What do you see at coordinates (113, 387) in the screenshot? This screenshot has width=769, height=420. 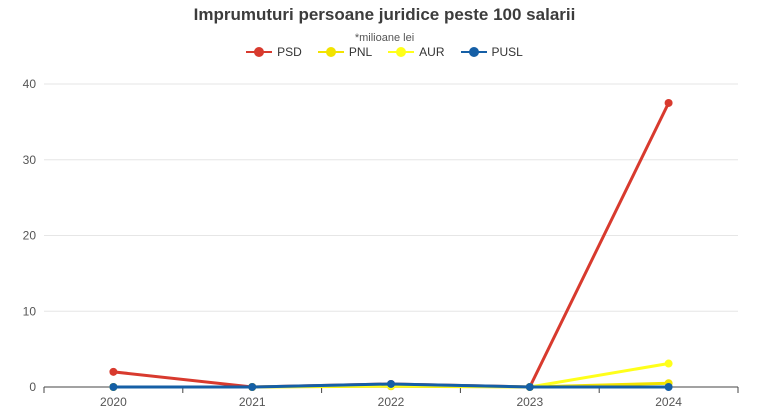 I see `point-pusl-2020` at bounding box center [113, 387].